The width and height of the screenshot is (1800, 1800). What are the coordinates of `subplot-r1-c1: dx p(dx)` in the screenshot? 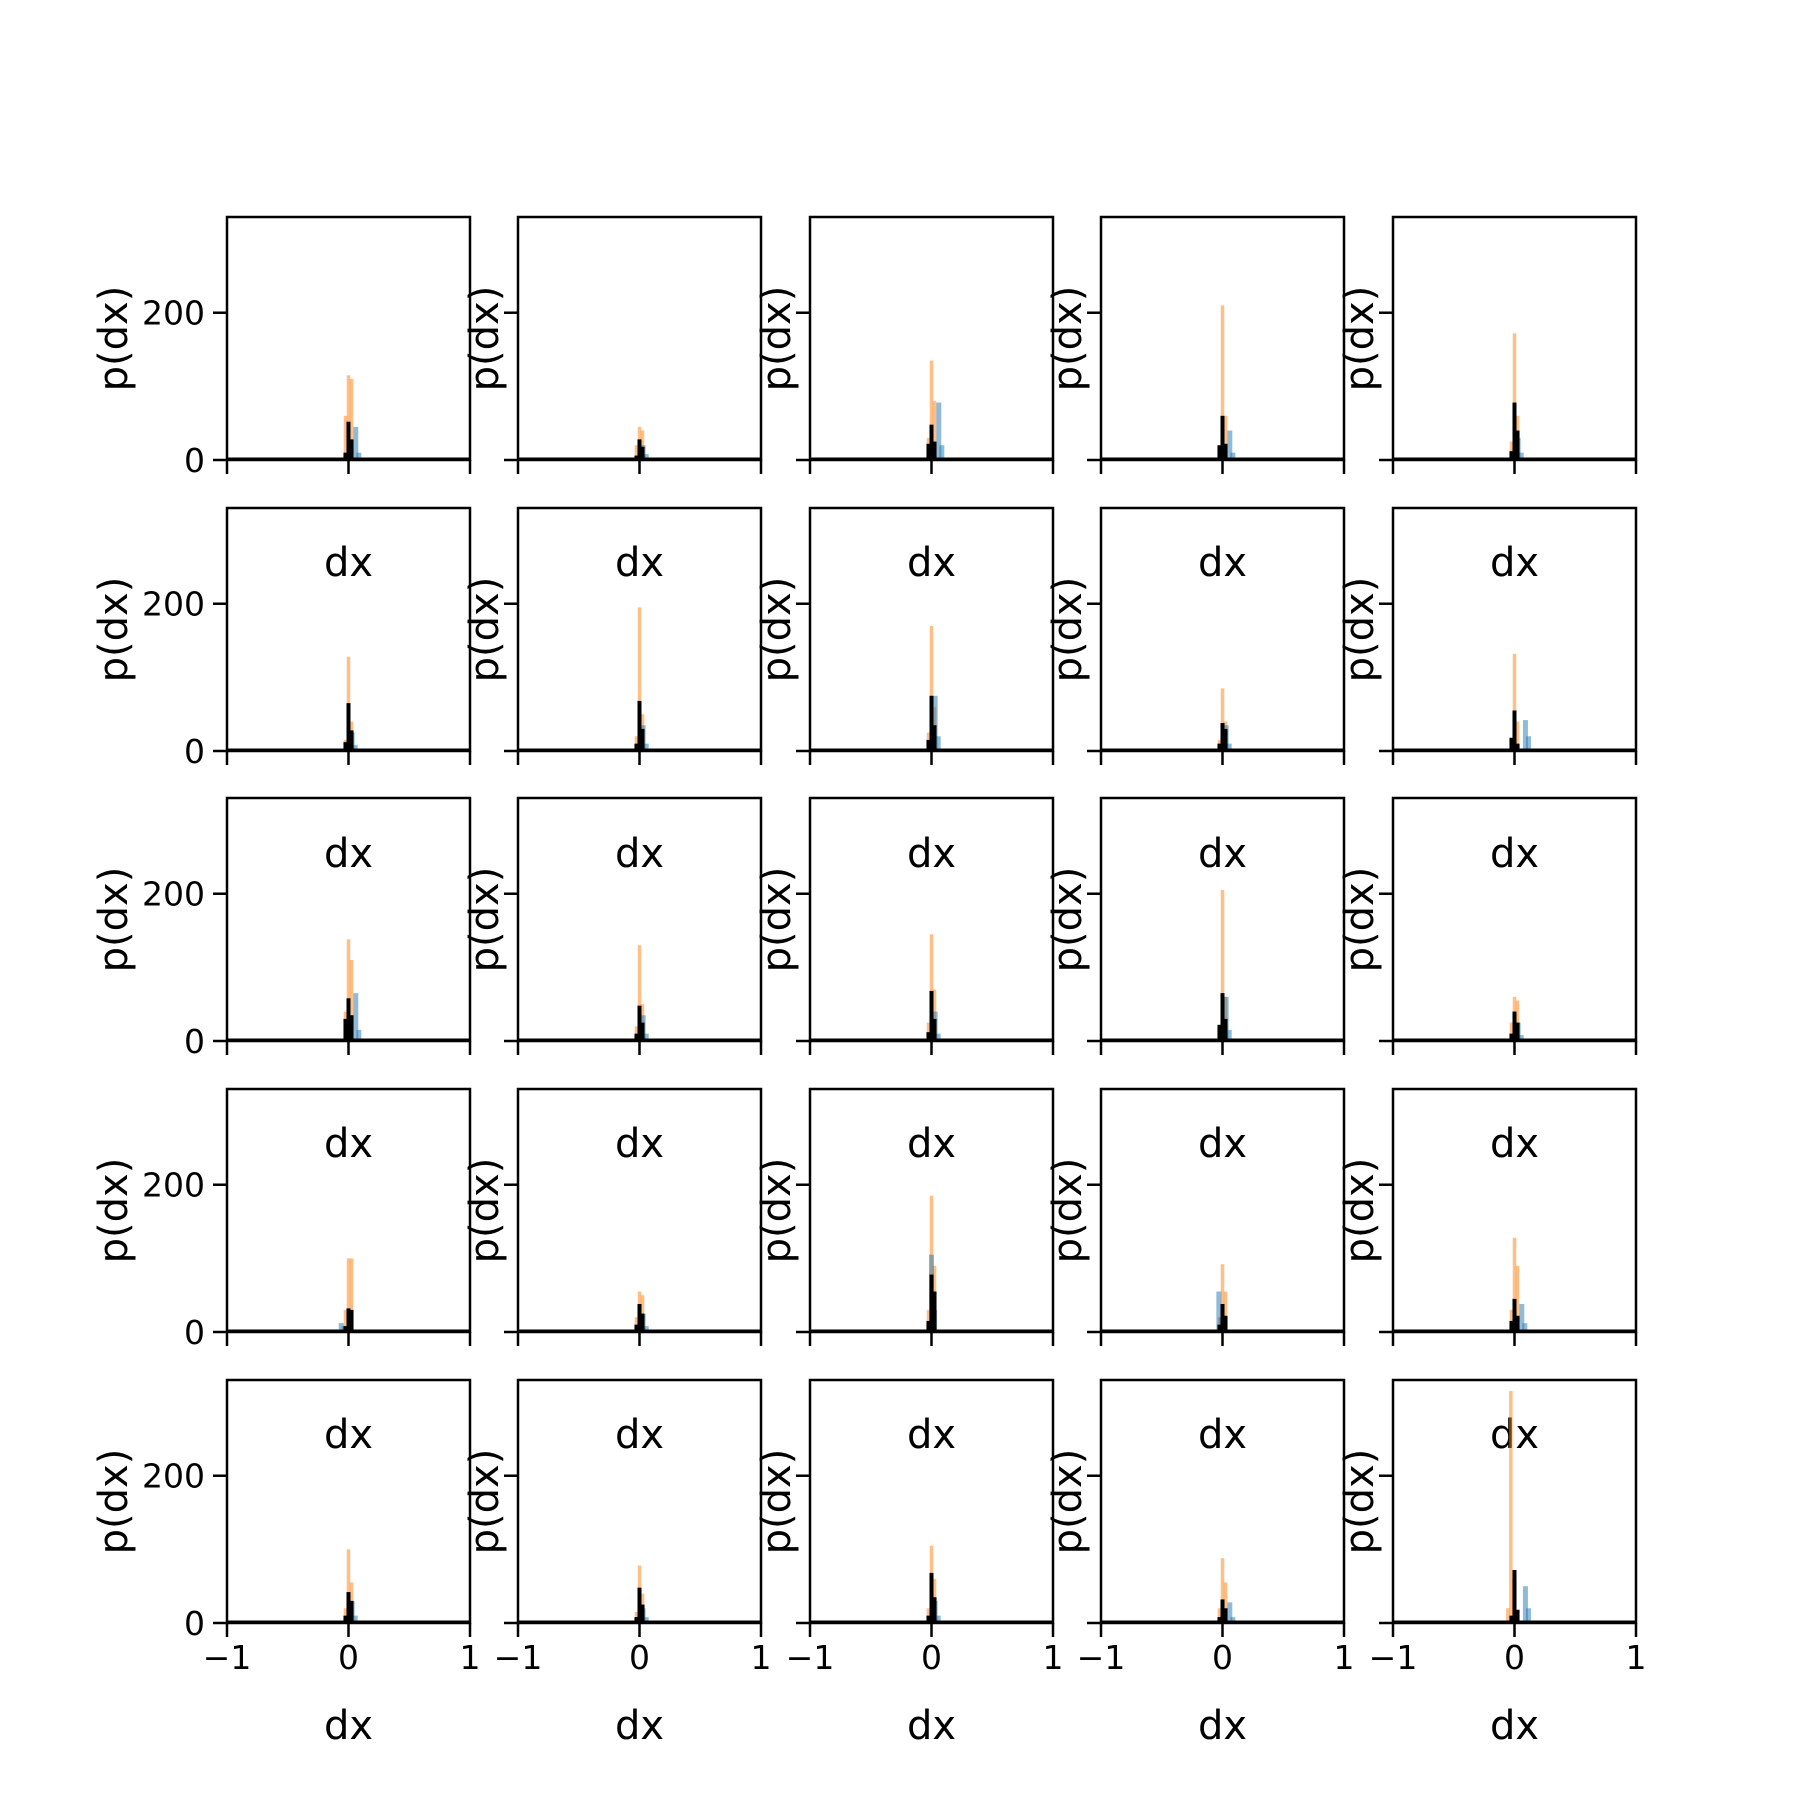 It's located at (612, 691).